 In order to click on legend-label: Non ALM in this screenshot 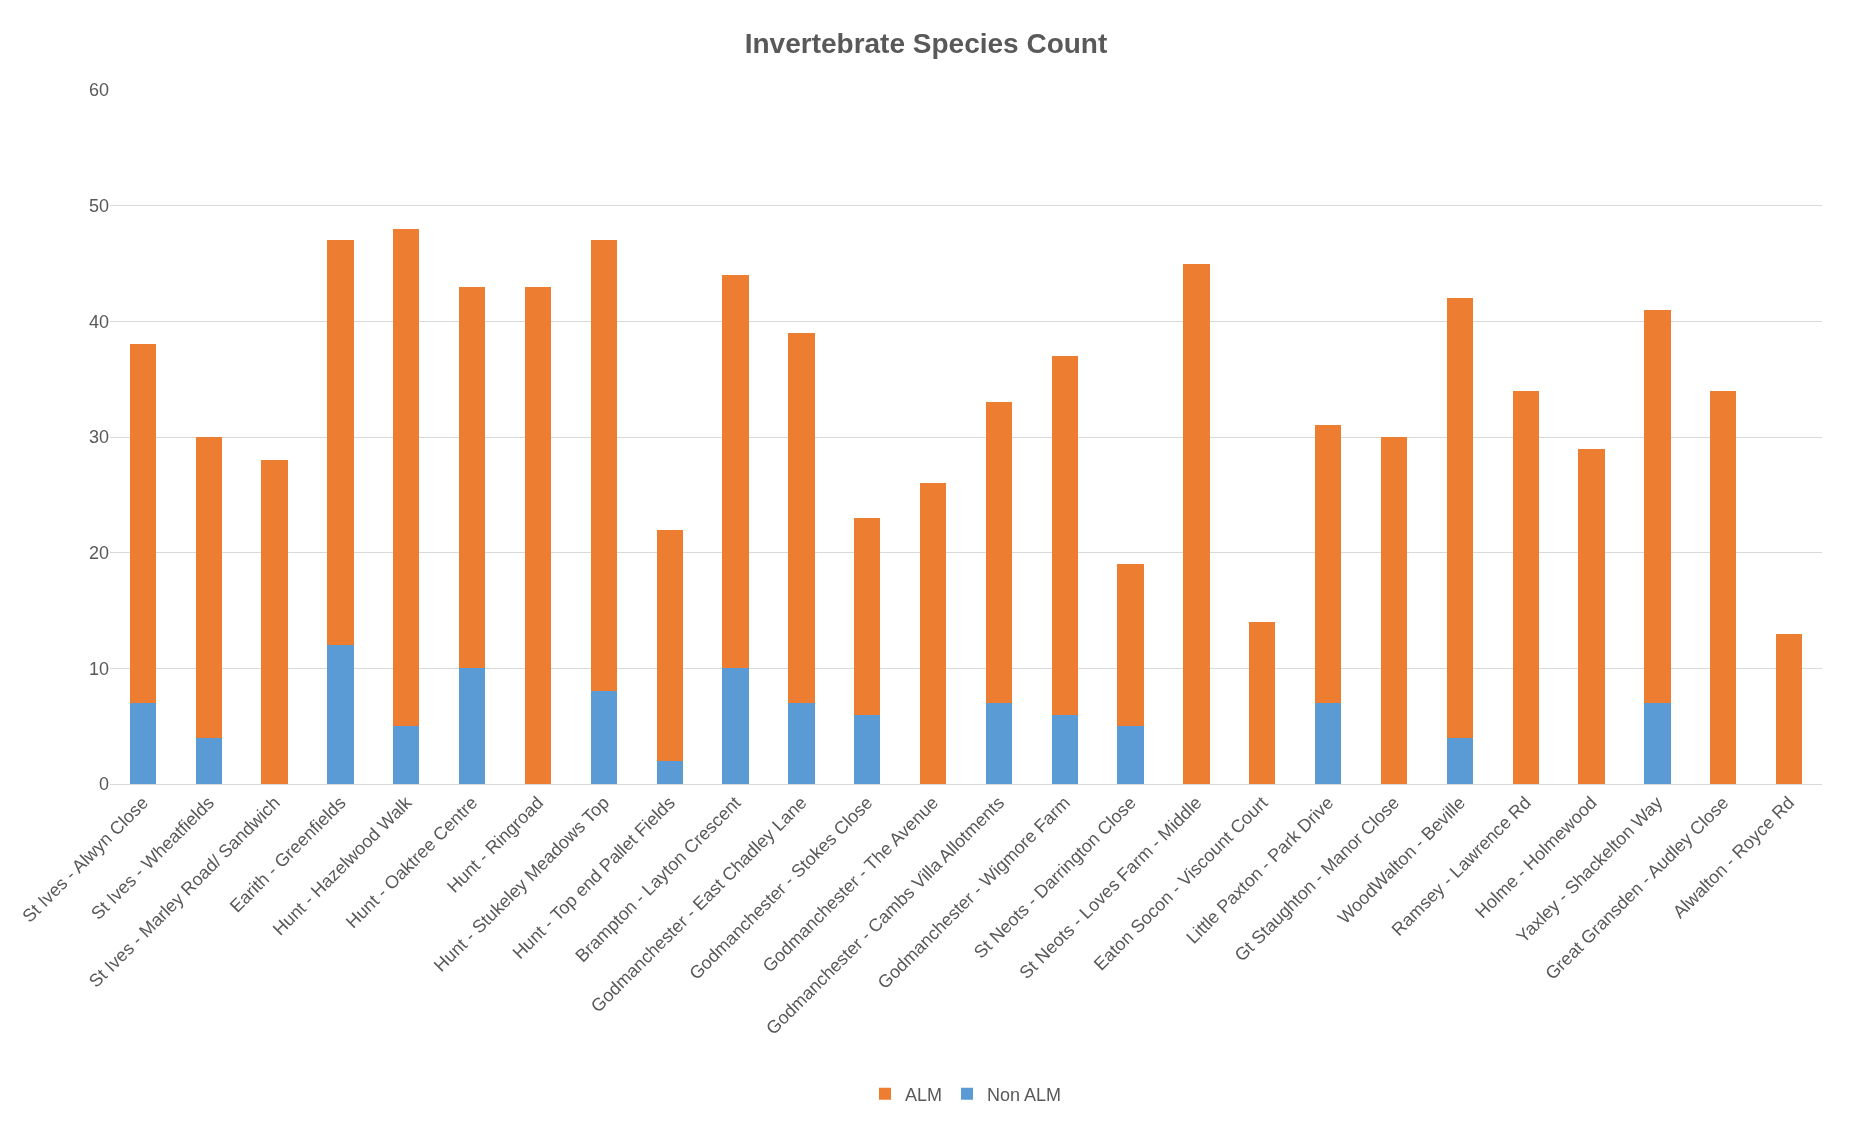, I will do `click(1024, 1094)`.